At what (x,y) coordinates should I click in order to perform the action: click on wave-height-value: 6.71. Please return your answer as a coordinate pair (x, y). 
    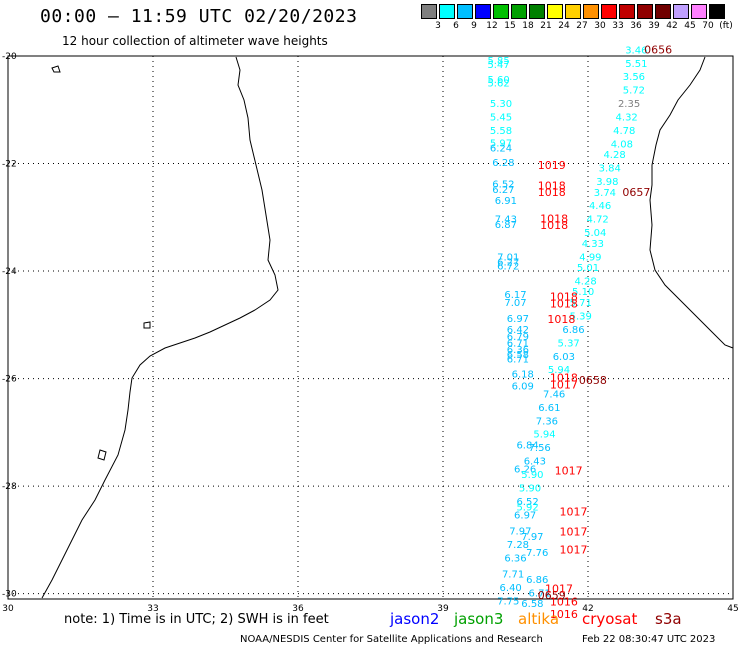
    Looking at the image, I should click on (518, 359).